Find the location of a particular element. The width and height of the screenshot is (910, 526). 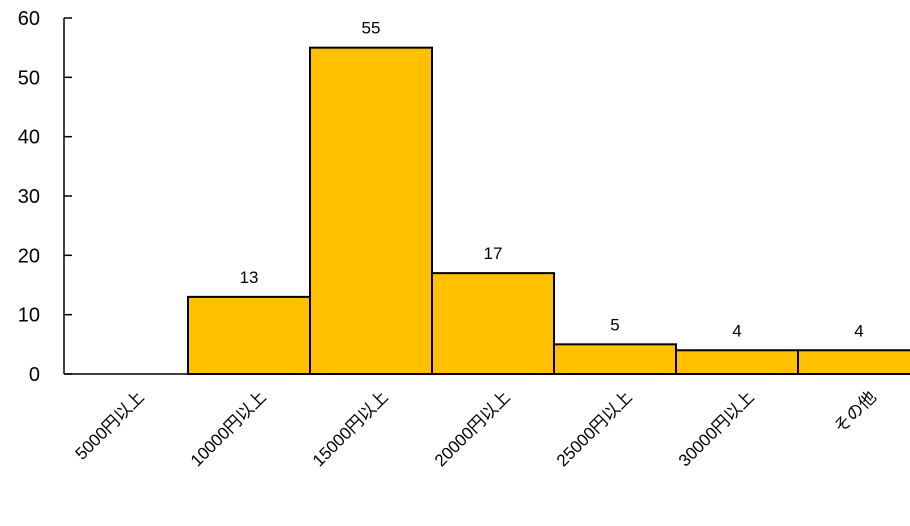

y-tick-label-0: 0 is located at coordinates (34, 375).